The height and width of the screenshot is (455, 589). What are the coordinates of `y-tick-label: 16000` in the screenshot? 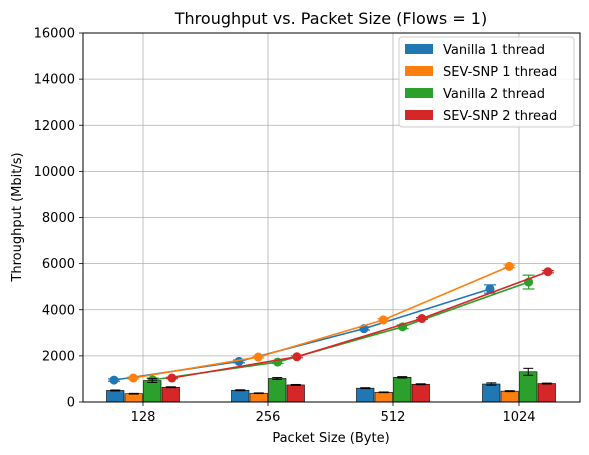 It's located at (54, 34).